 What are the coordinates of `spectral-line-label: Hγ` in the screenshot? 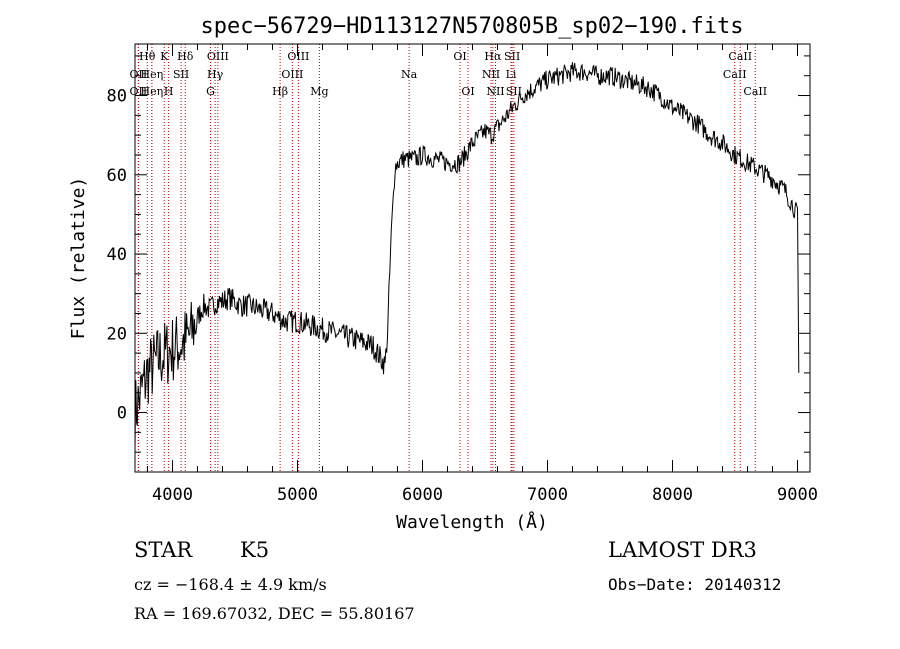 It's located at (215, 74).